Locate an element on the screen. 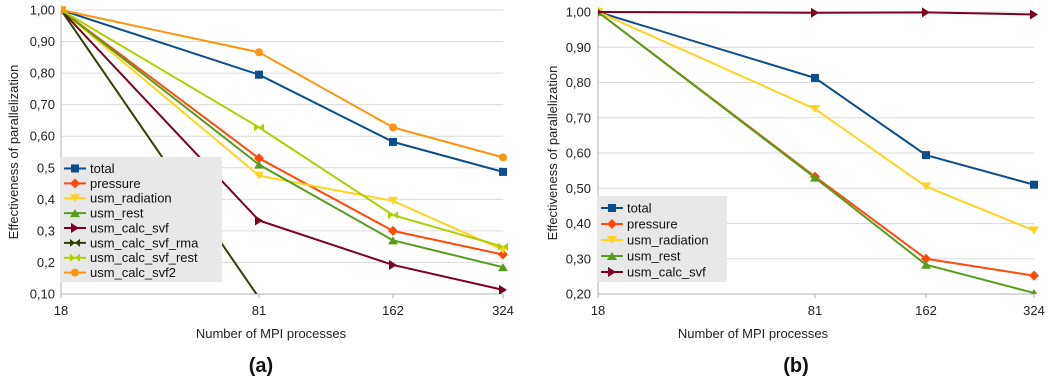  series-line-usm_calc_svf_rma is located at coordinates (159, 151).